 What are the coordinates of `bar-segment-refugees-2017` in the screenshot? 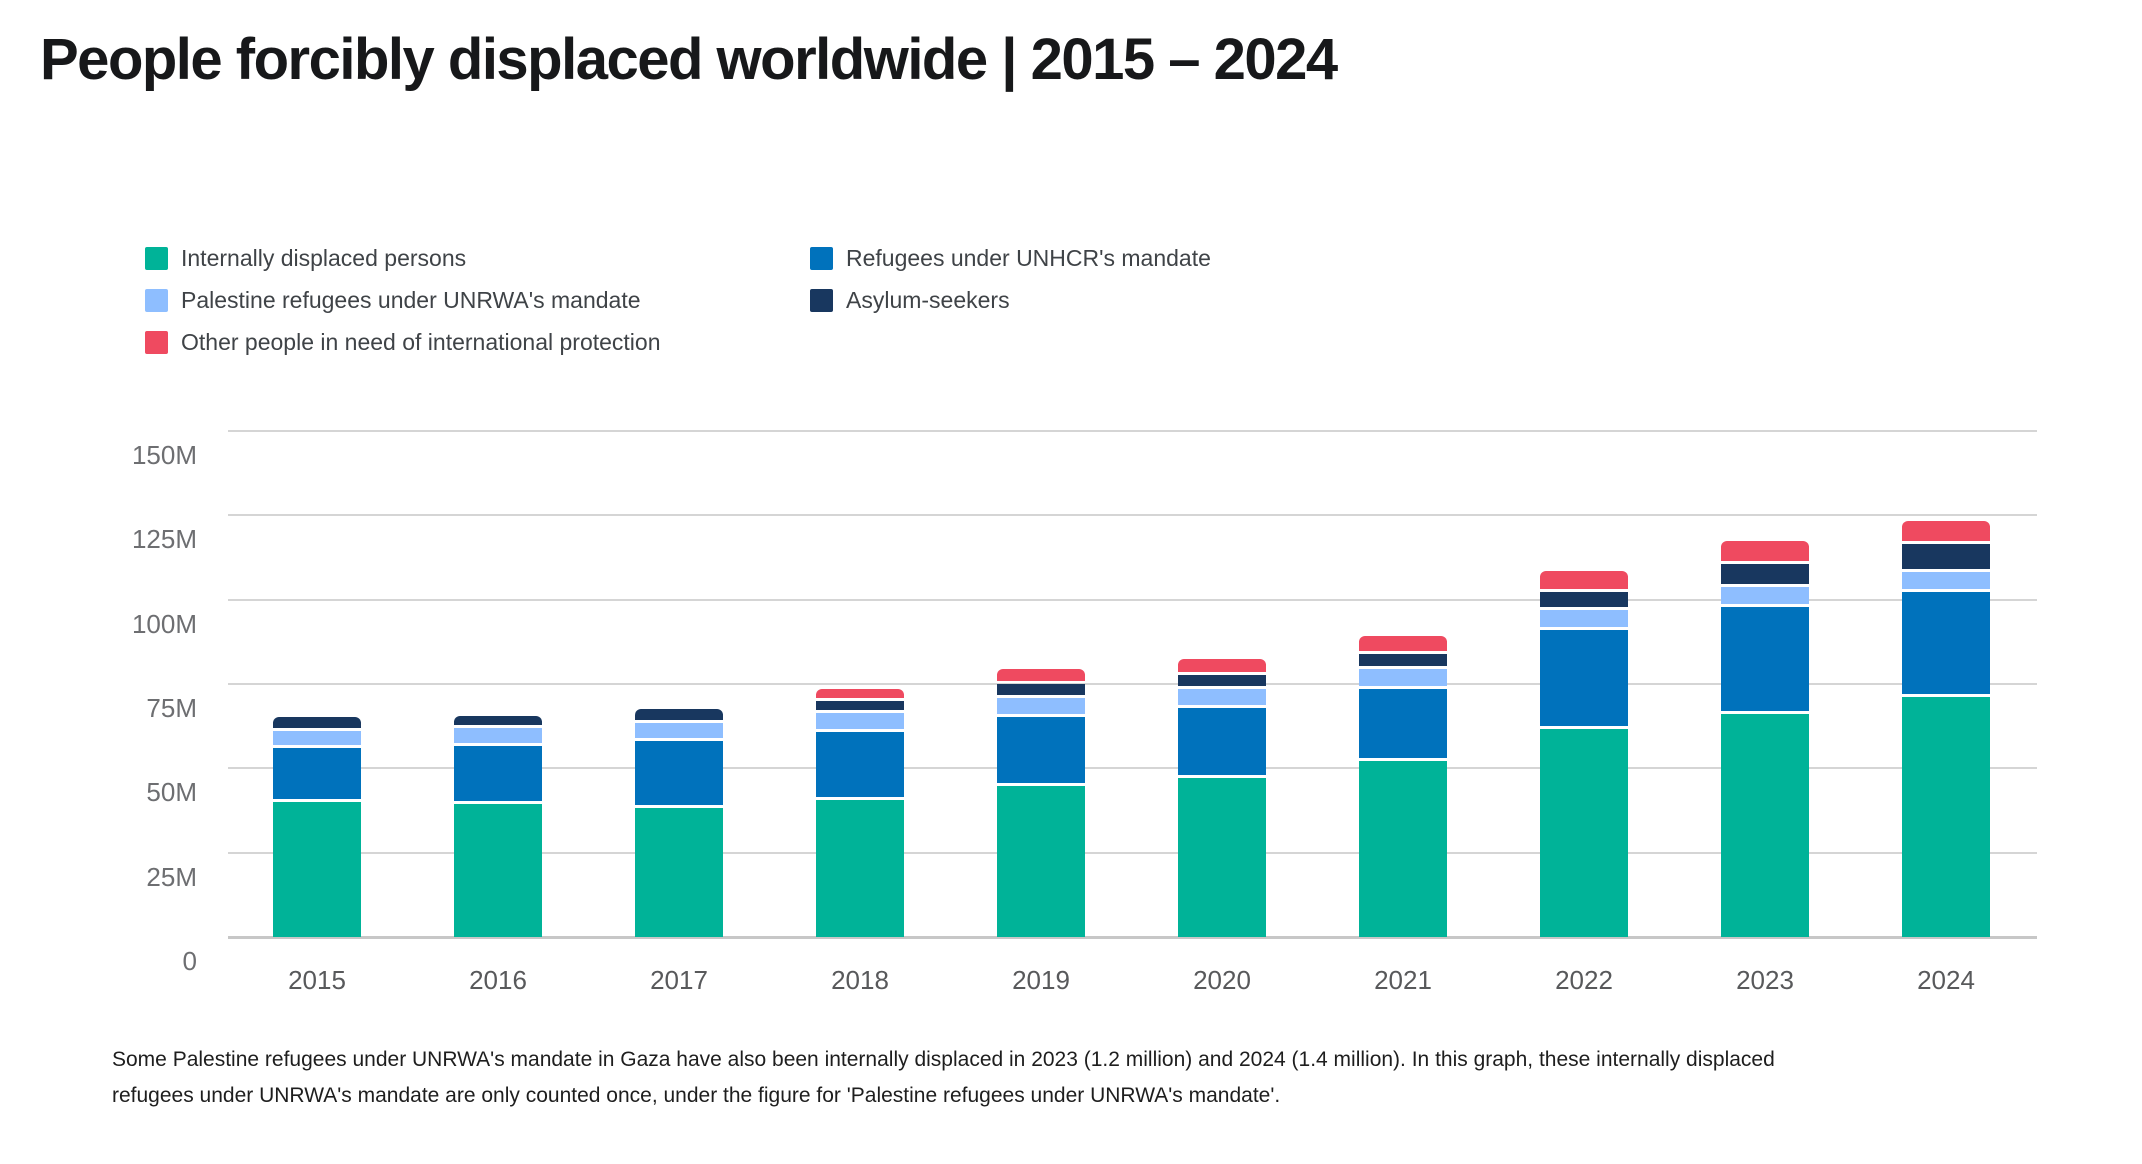 It's located at (679, 773).